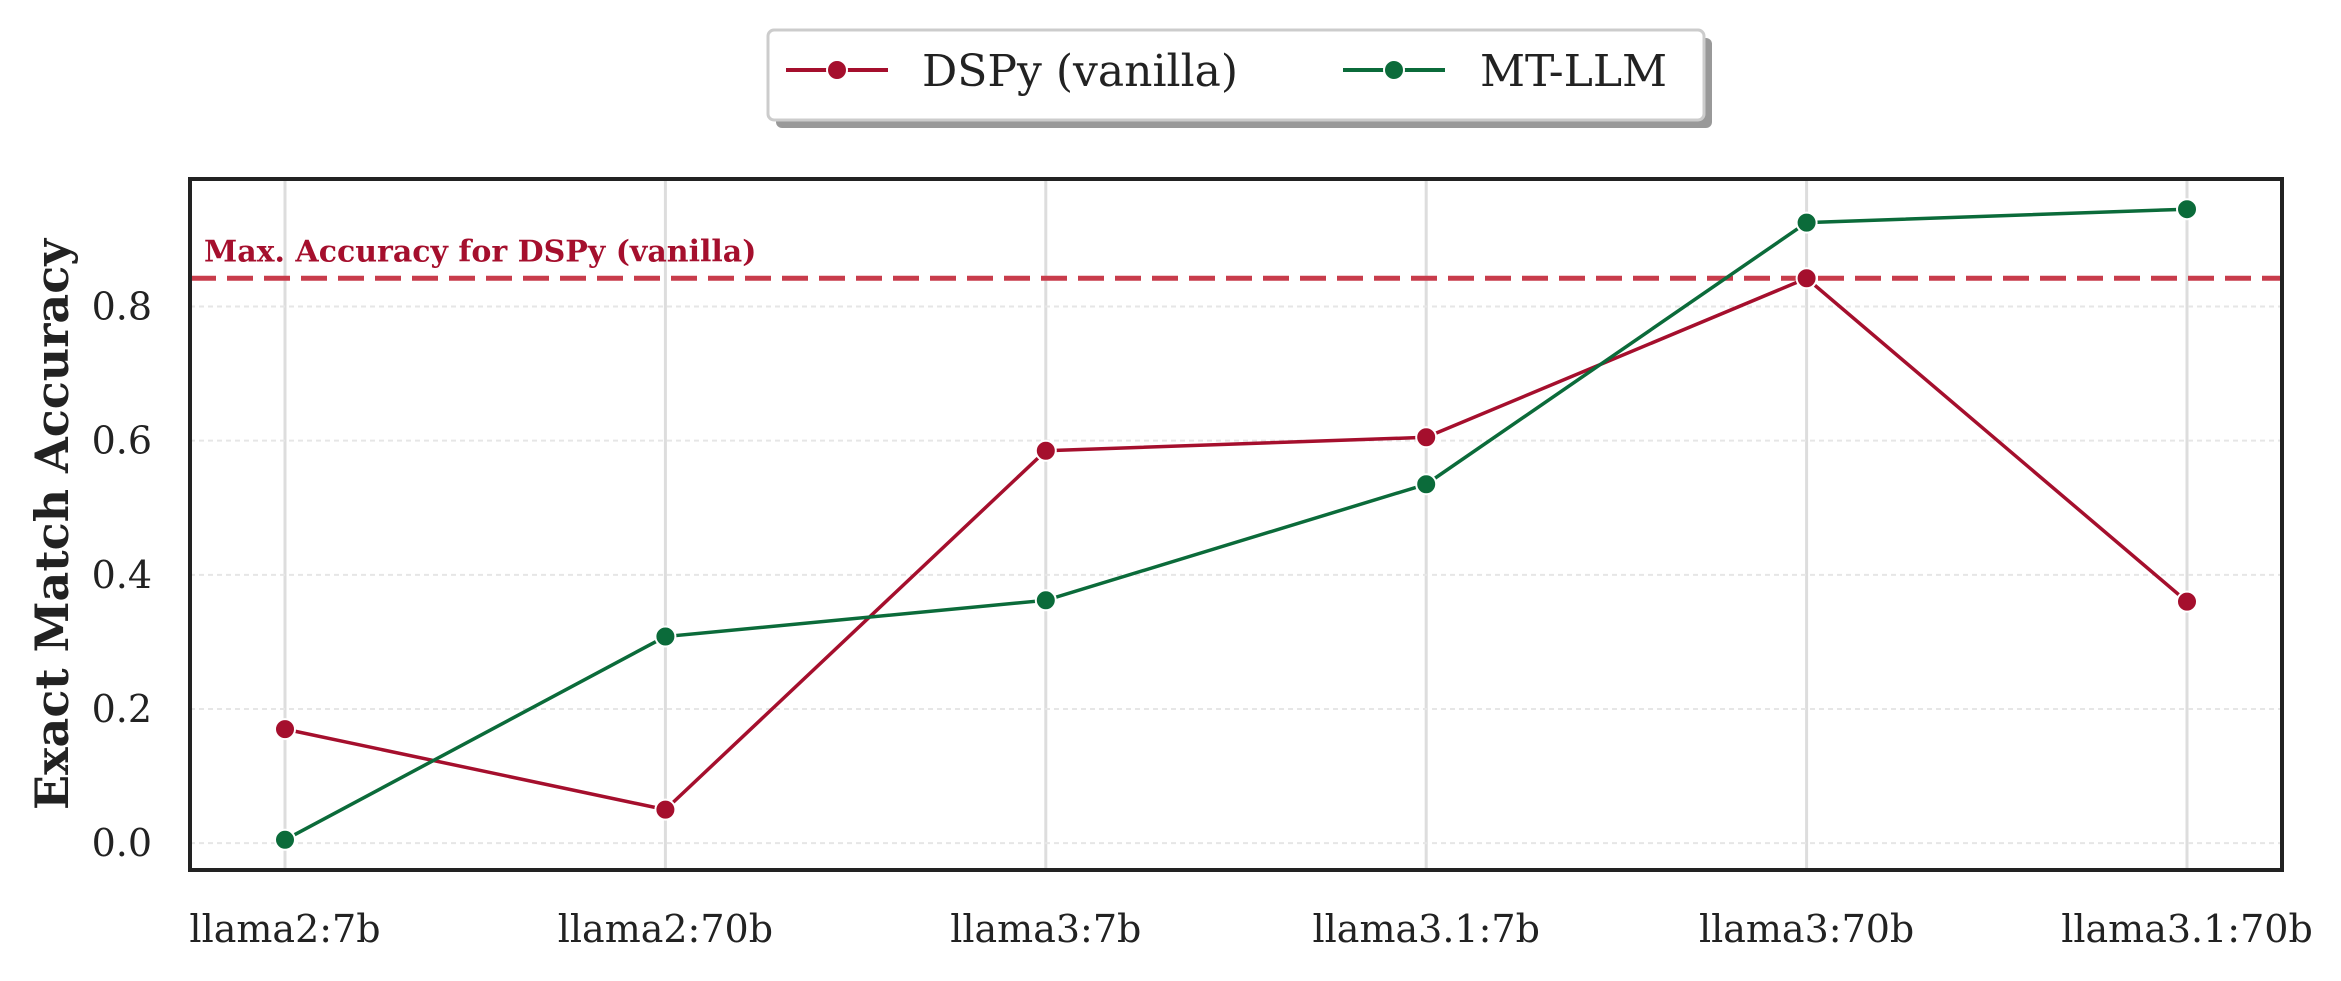 This screenshot has width=2341, height=981. I want to click on y-tick-label-1: 0.2, so click(122, 709).